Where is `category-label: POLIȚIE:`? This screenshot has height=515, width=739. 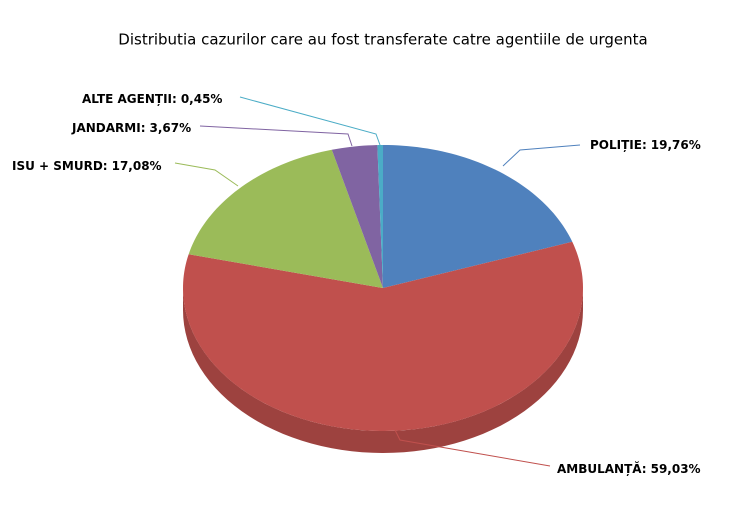
category-label: POLIȚIE: is located at coordinates (618, 145).